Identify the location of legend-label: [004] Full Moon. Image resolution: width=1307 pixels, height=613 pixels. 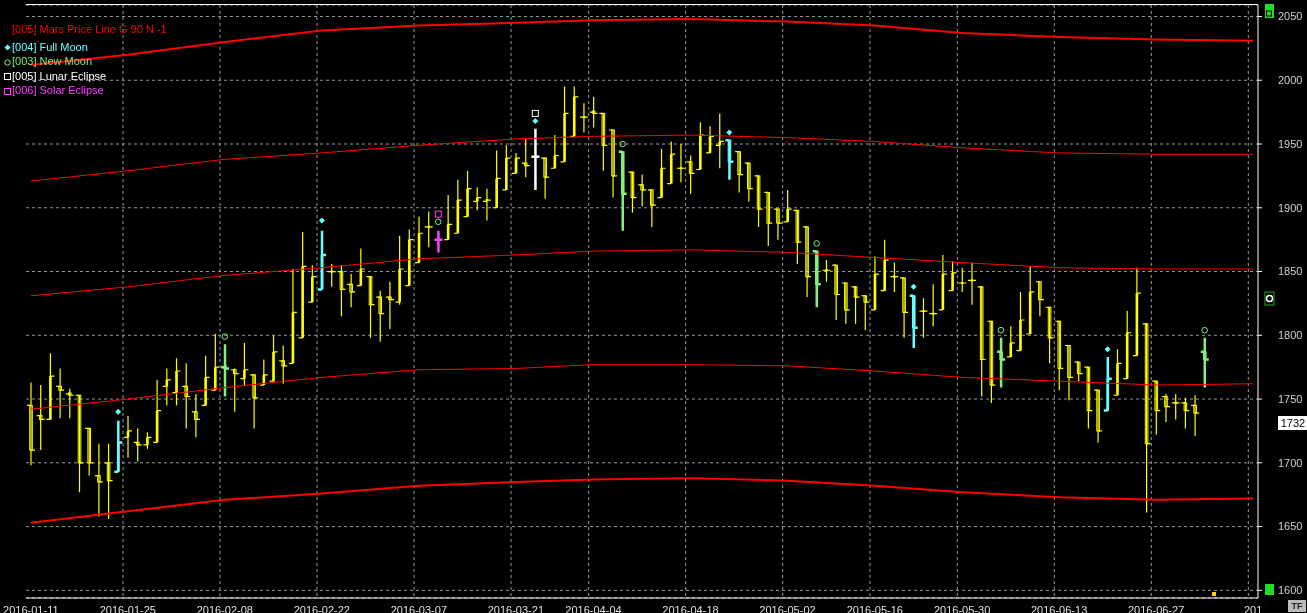
(50, 46).